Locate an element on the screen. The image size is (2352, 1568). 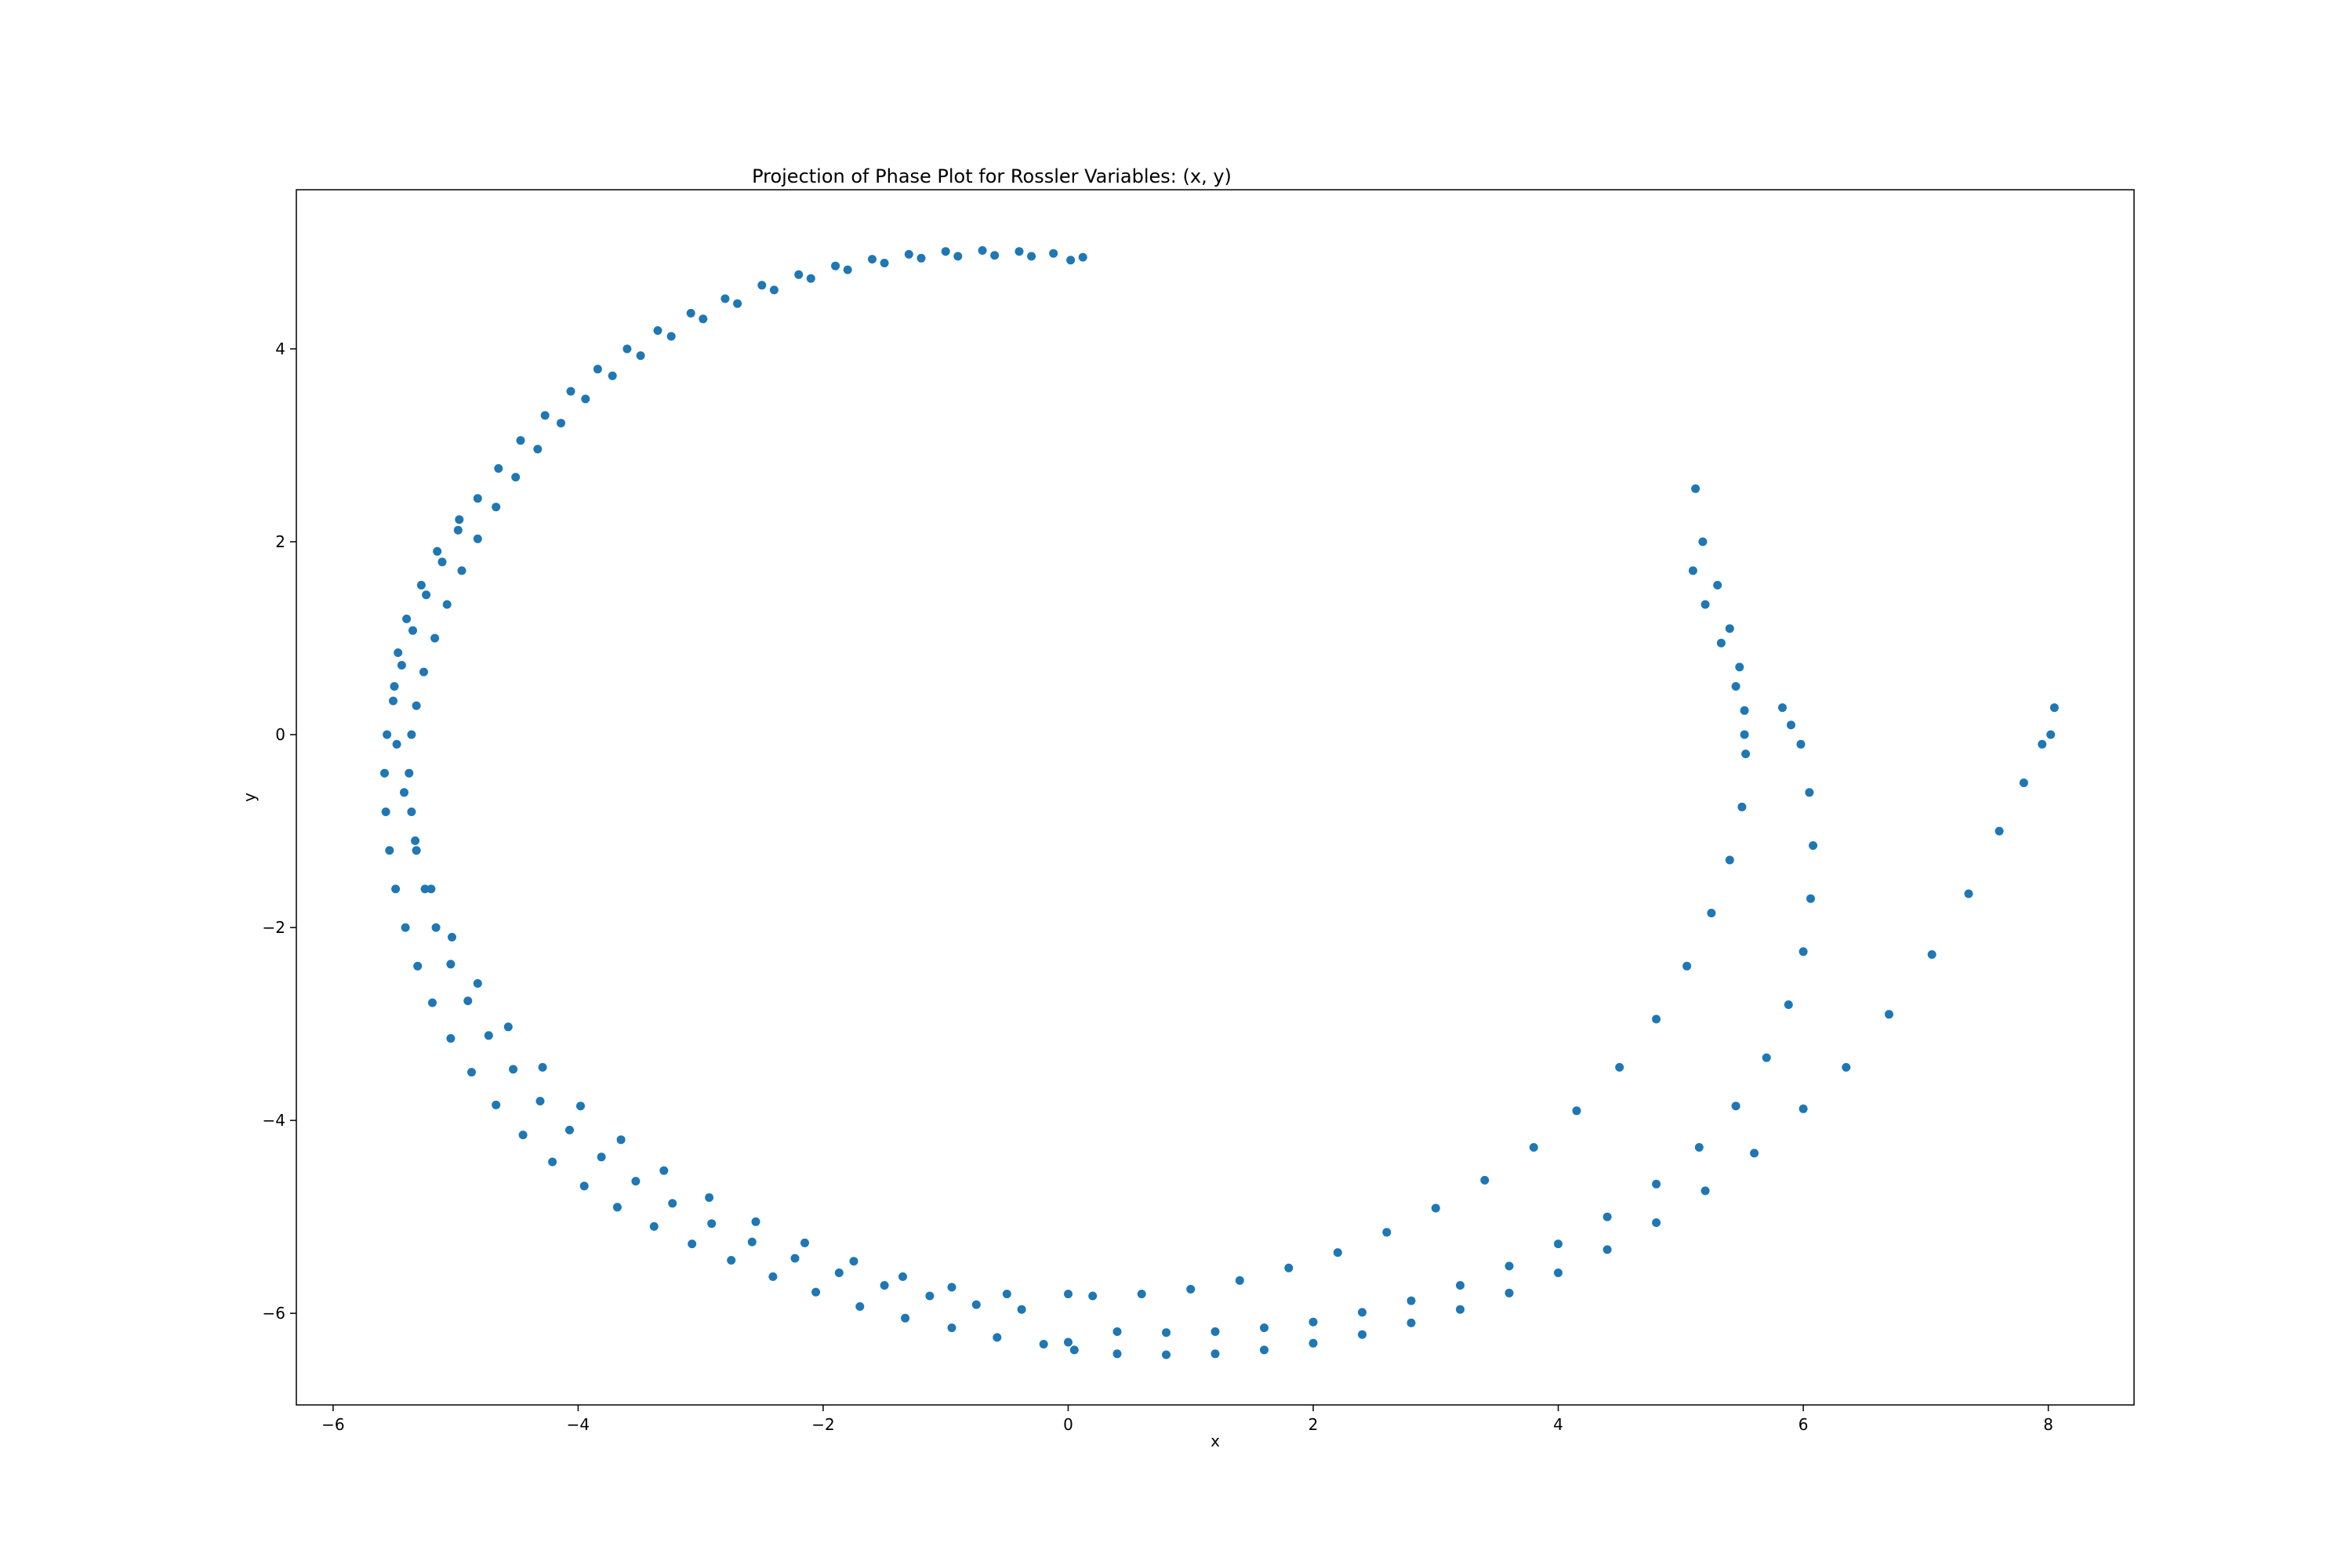
x-tick-label: 8 is located at coordinates (2048, 1424).